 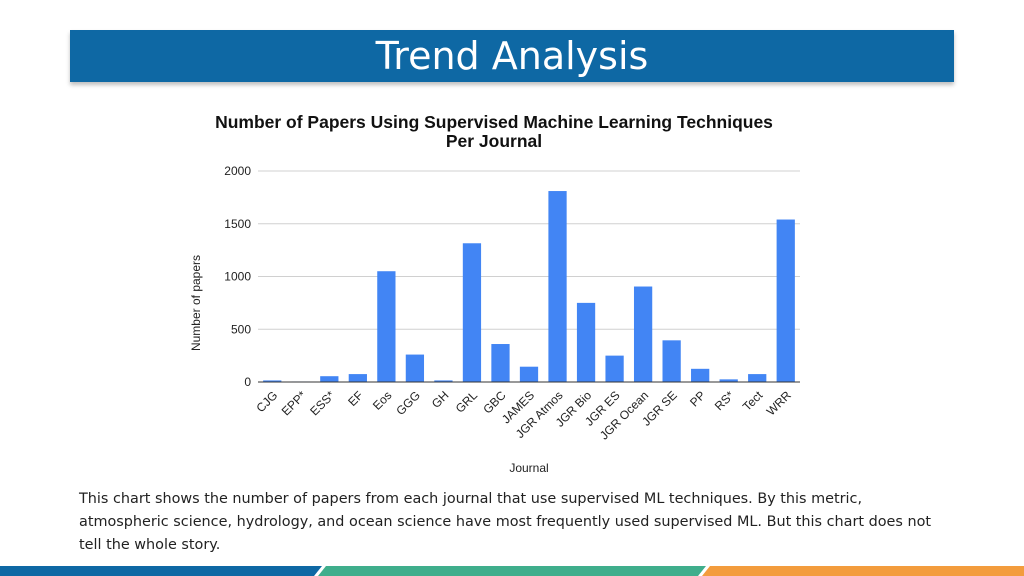 I want to click on footer-stripe-blue, so click(x=161, y=571).